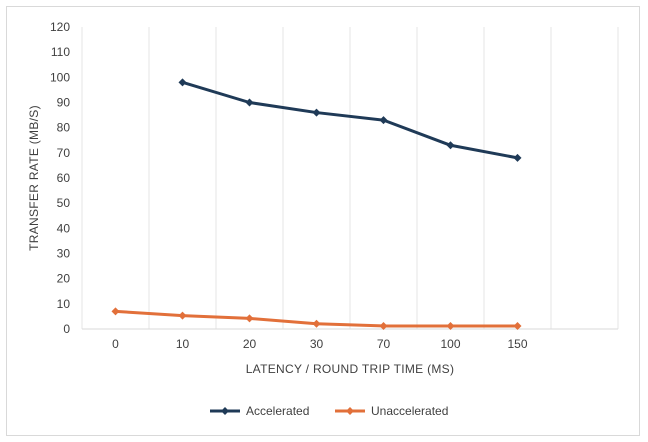 The width and height of the screenshot is (648, 442). I want to click on series-line, so click(350, 120).